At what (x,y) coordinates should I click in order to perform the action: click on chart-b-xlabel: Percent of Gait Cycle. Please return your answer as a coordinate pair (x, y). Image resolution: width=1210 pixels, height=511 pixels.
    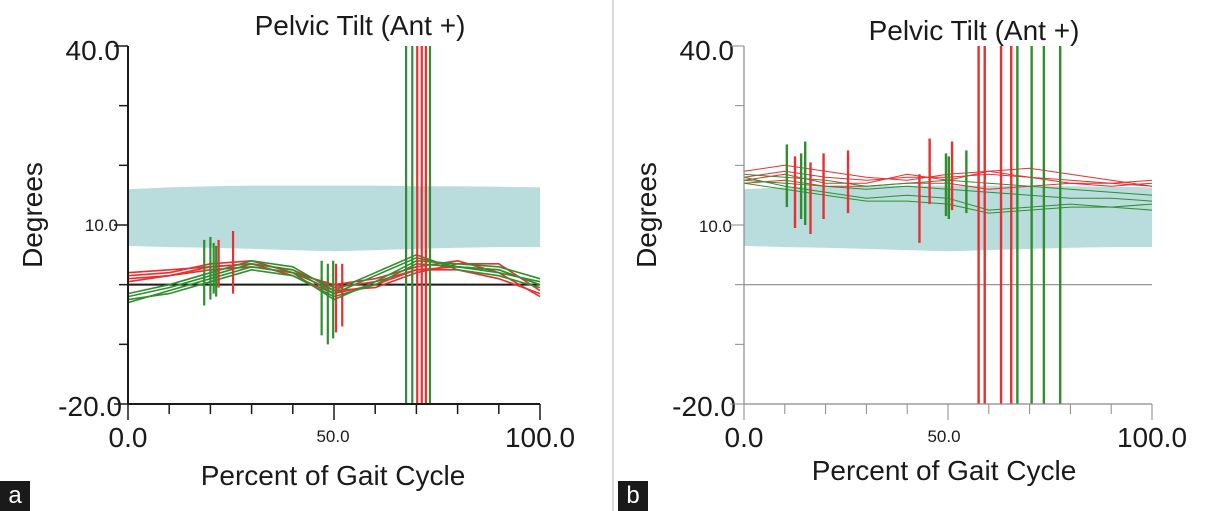
    Looking at the image, I should click on (944, 470).